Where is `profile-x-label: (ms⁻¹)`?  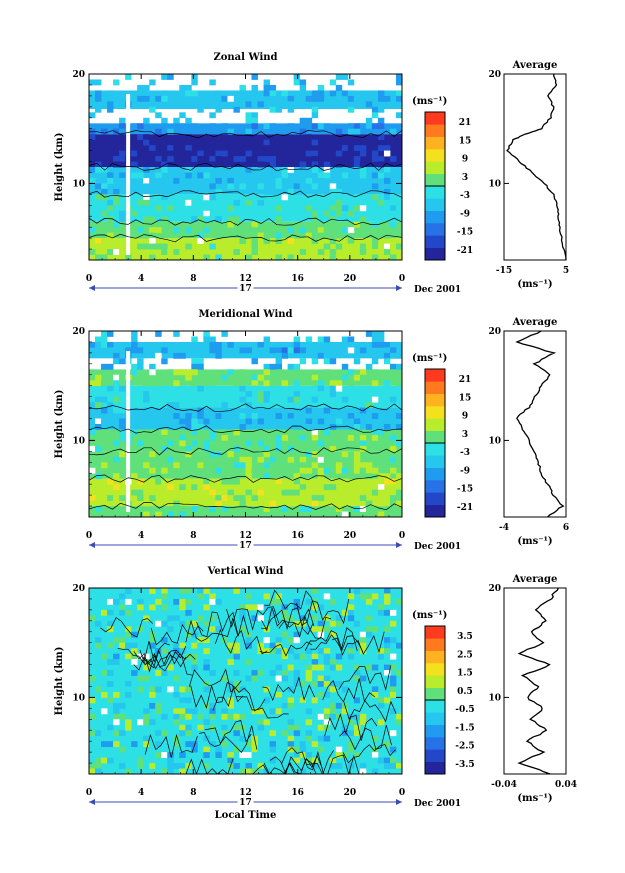 profile-x-label: (ms⁻¹) is located at coordinates (534, 541).